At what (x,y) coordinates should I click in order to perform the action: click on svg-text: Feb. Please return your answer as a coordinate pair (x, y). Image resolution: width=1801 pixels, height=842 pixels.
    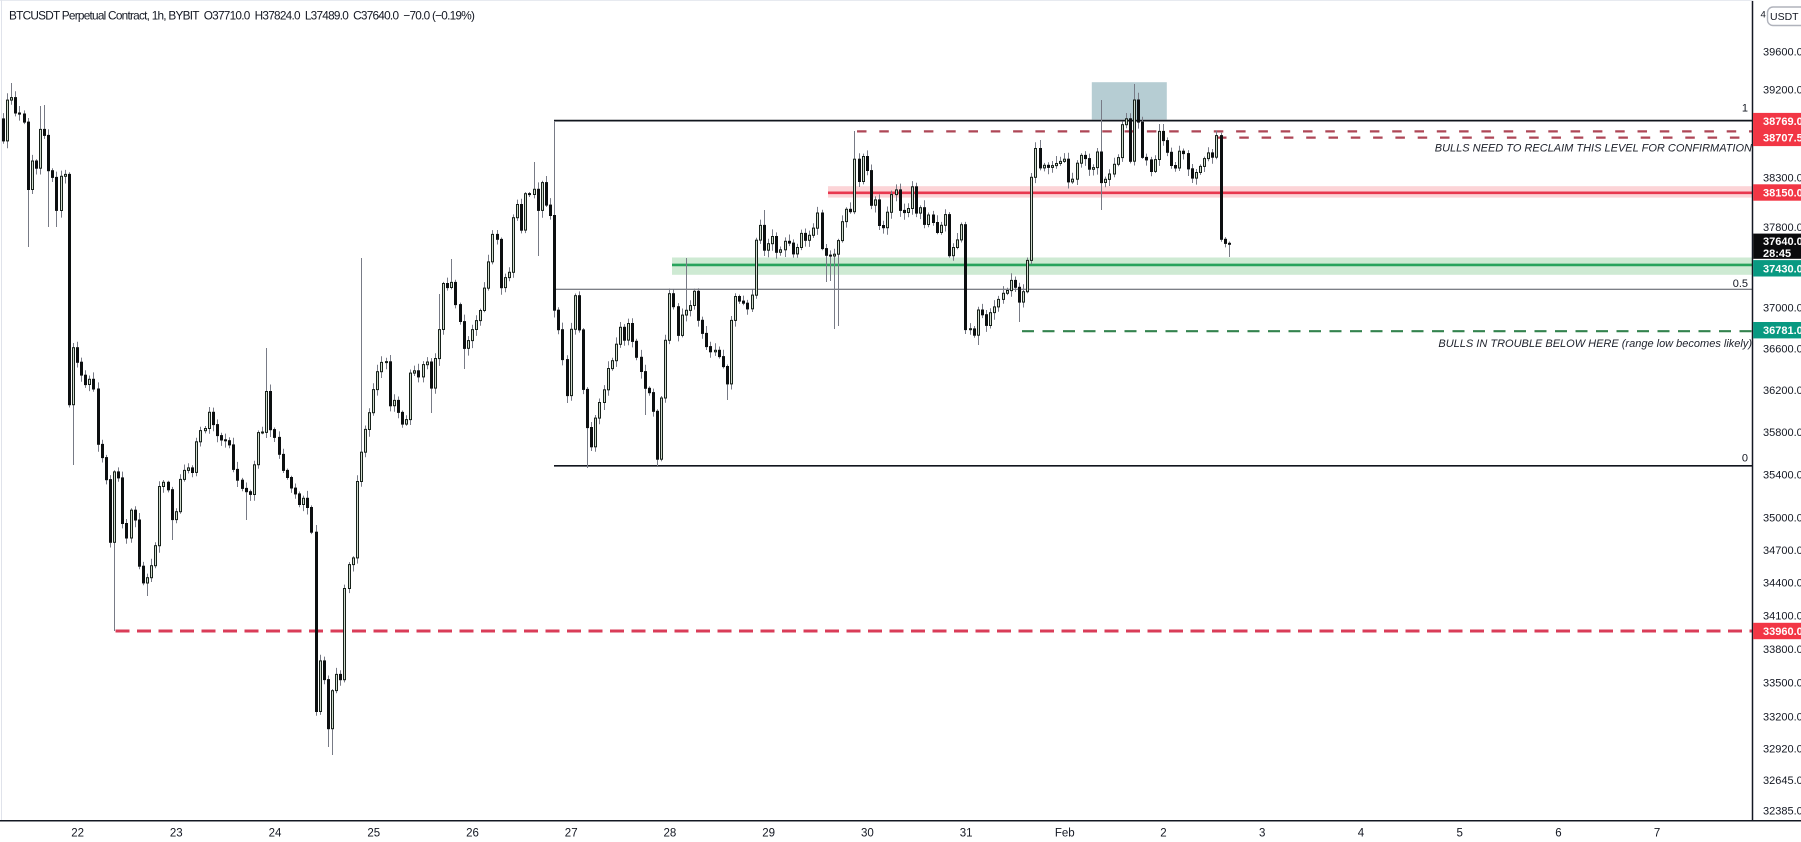
    Looking at the image, I should click on (1065, 834).